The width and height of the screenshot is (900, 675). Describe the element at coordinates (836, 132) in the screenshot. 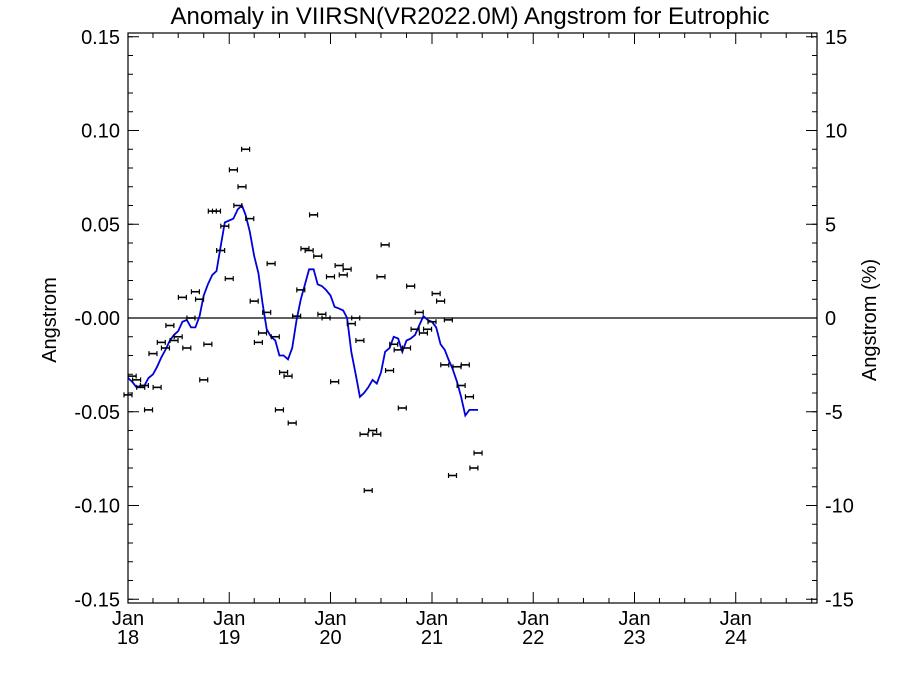

I see `y-right-tick-label: 10` at that location.